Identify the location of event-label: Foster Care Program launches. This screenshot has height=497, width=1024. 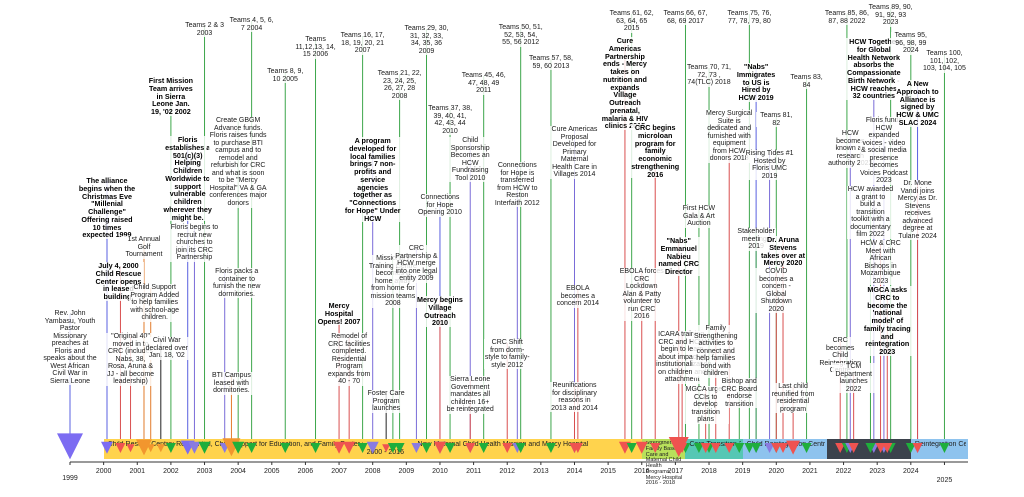
(386, 401).